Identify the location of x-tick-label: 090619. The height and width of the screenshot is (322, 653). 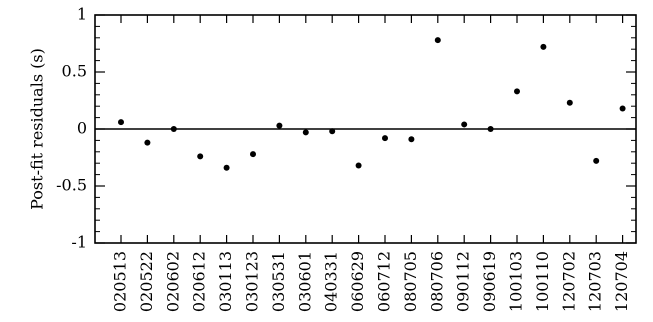
(489, 281).